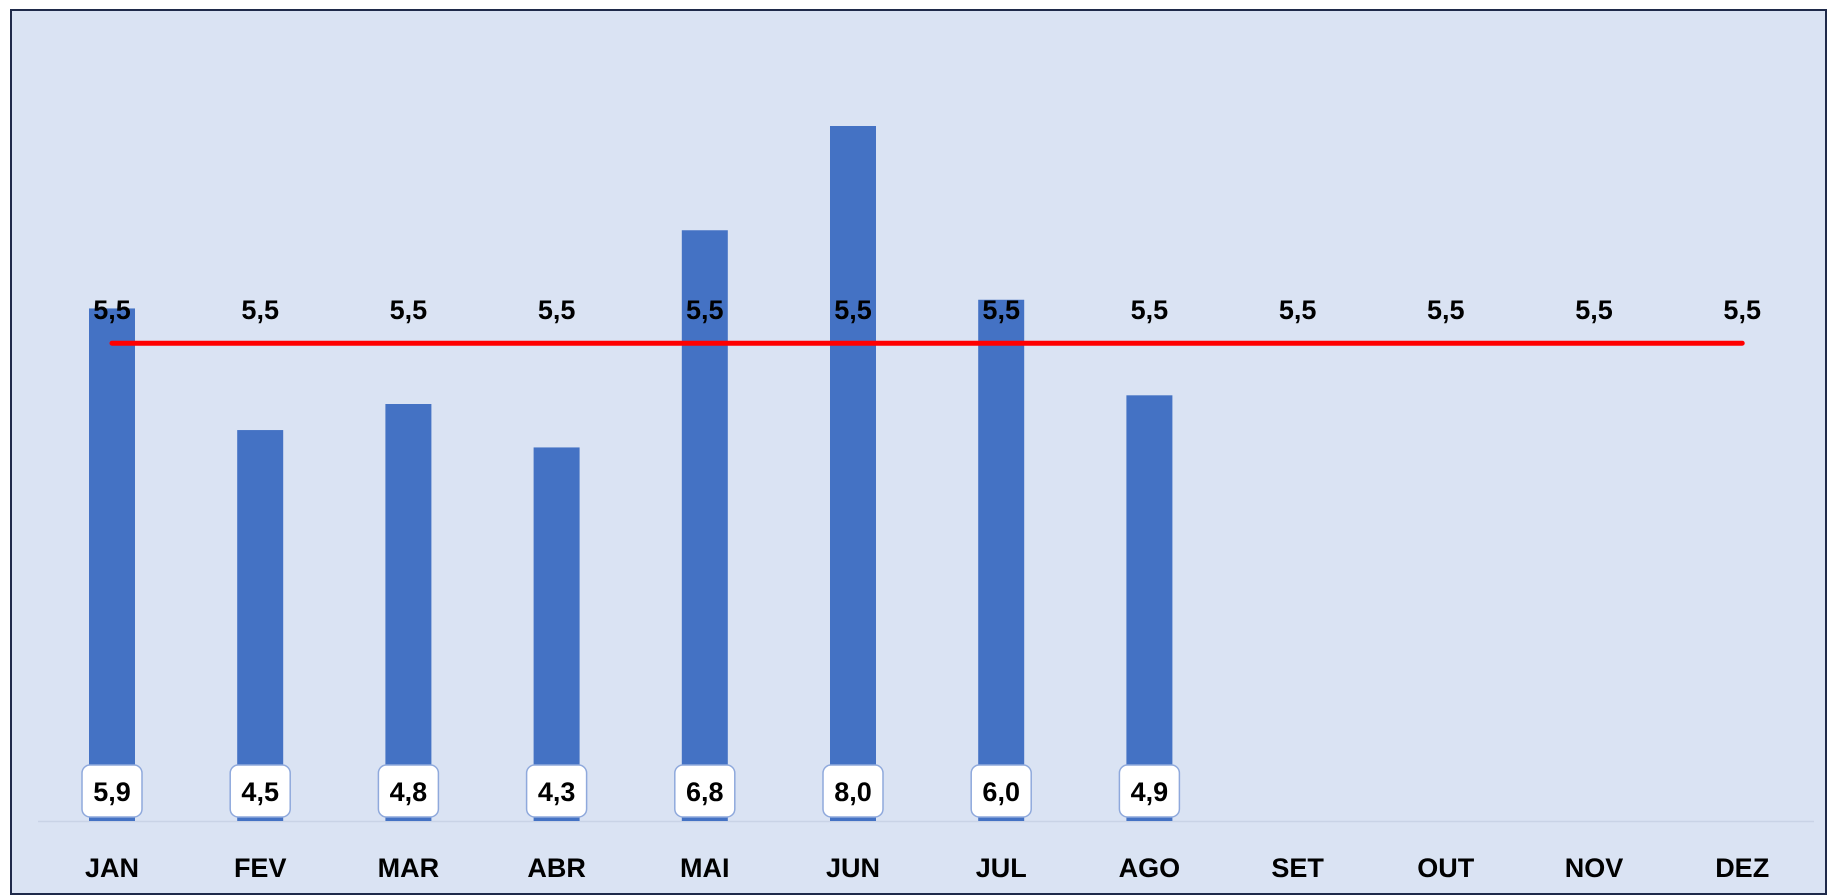 This screenshot has height=895, width=1827. What do you see at coordinates (112, 868) in the screenshot?
I see `x-tick-label-jan: JAN` at bounding box center [112, 868].